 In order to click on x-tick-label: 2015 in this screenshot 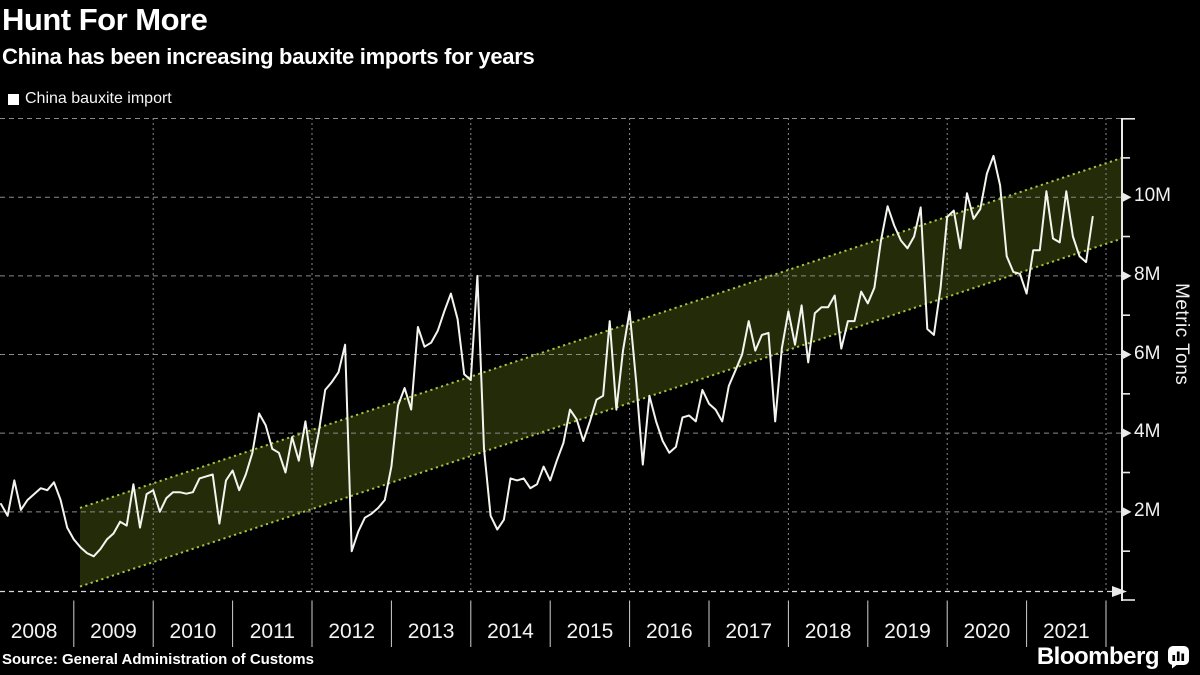, I will do `click(590, 631)`.